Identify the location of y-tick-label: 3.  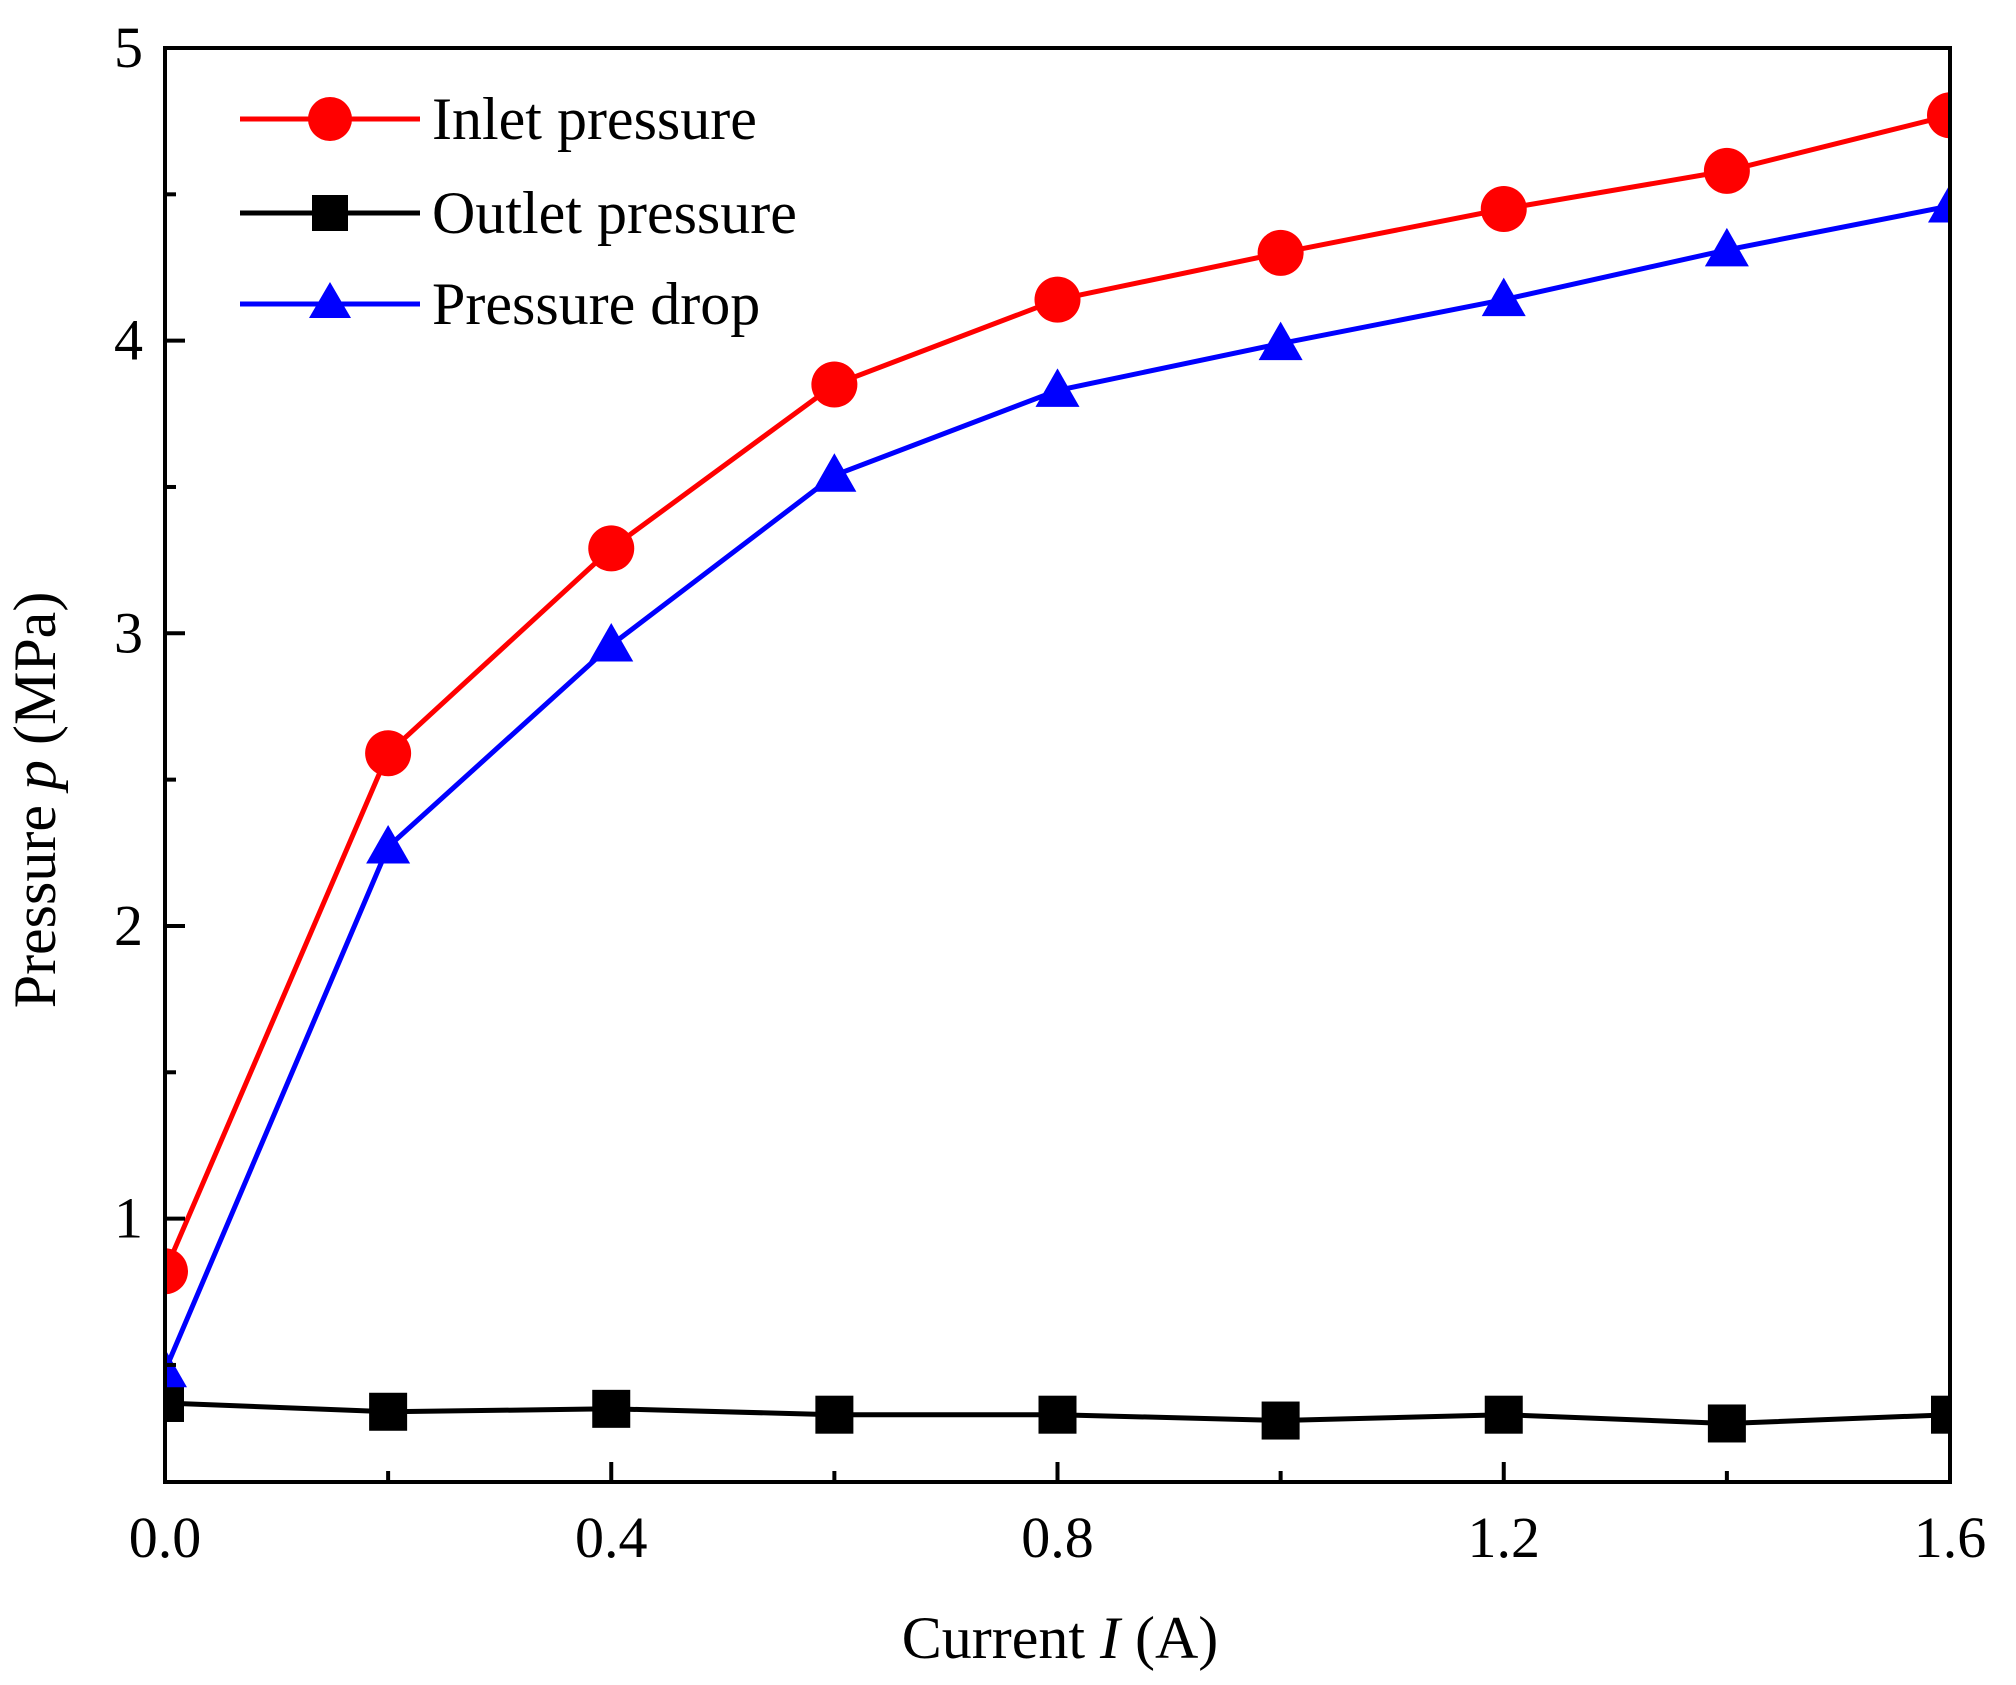
(128, 632).